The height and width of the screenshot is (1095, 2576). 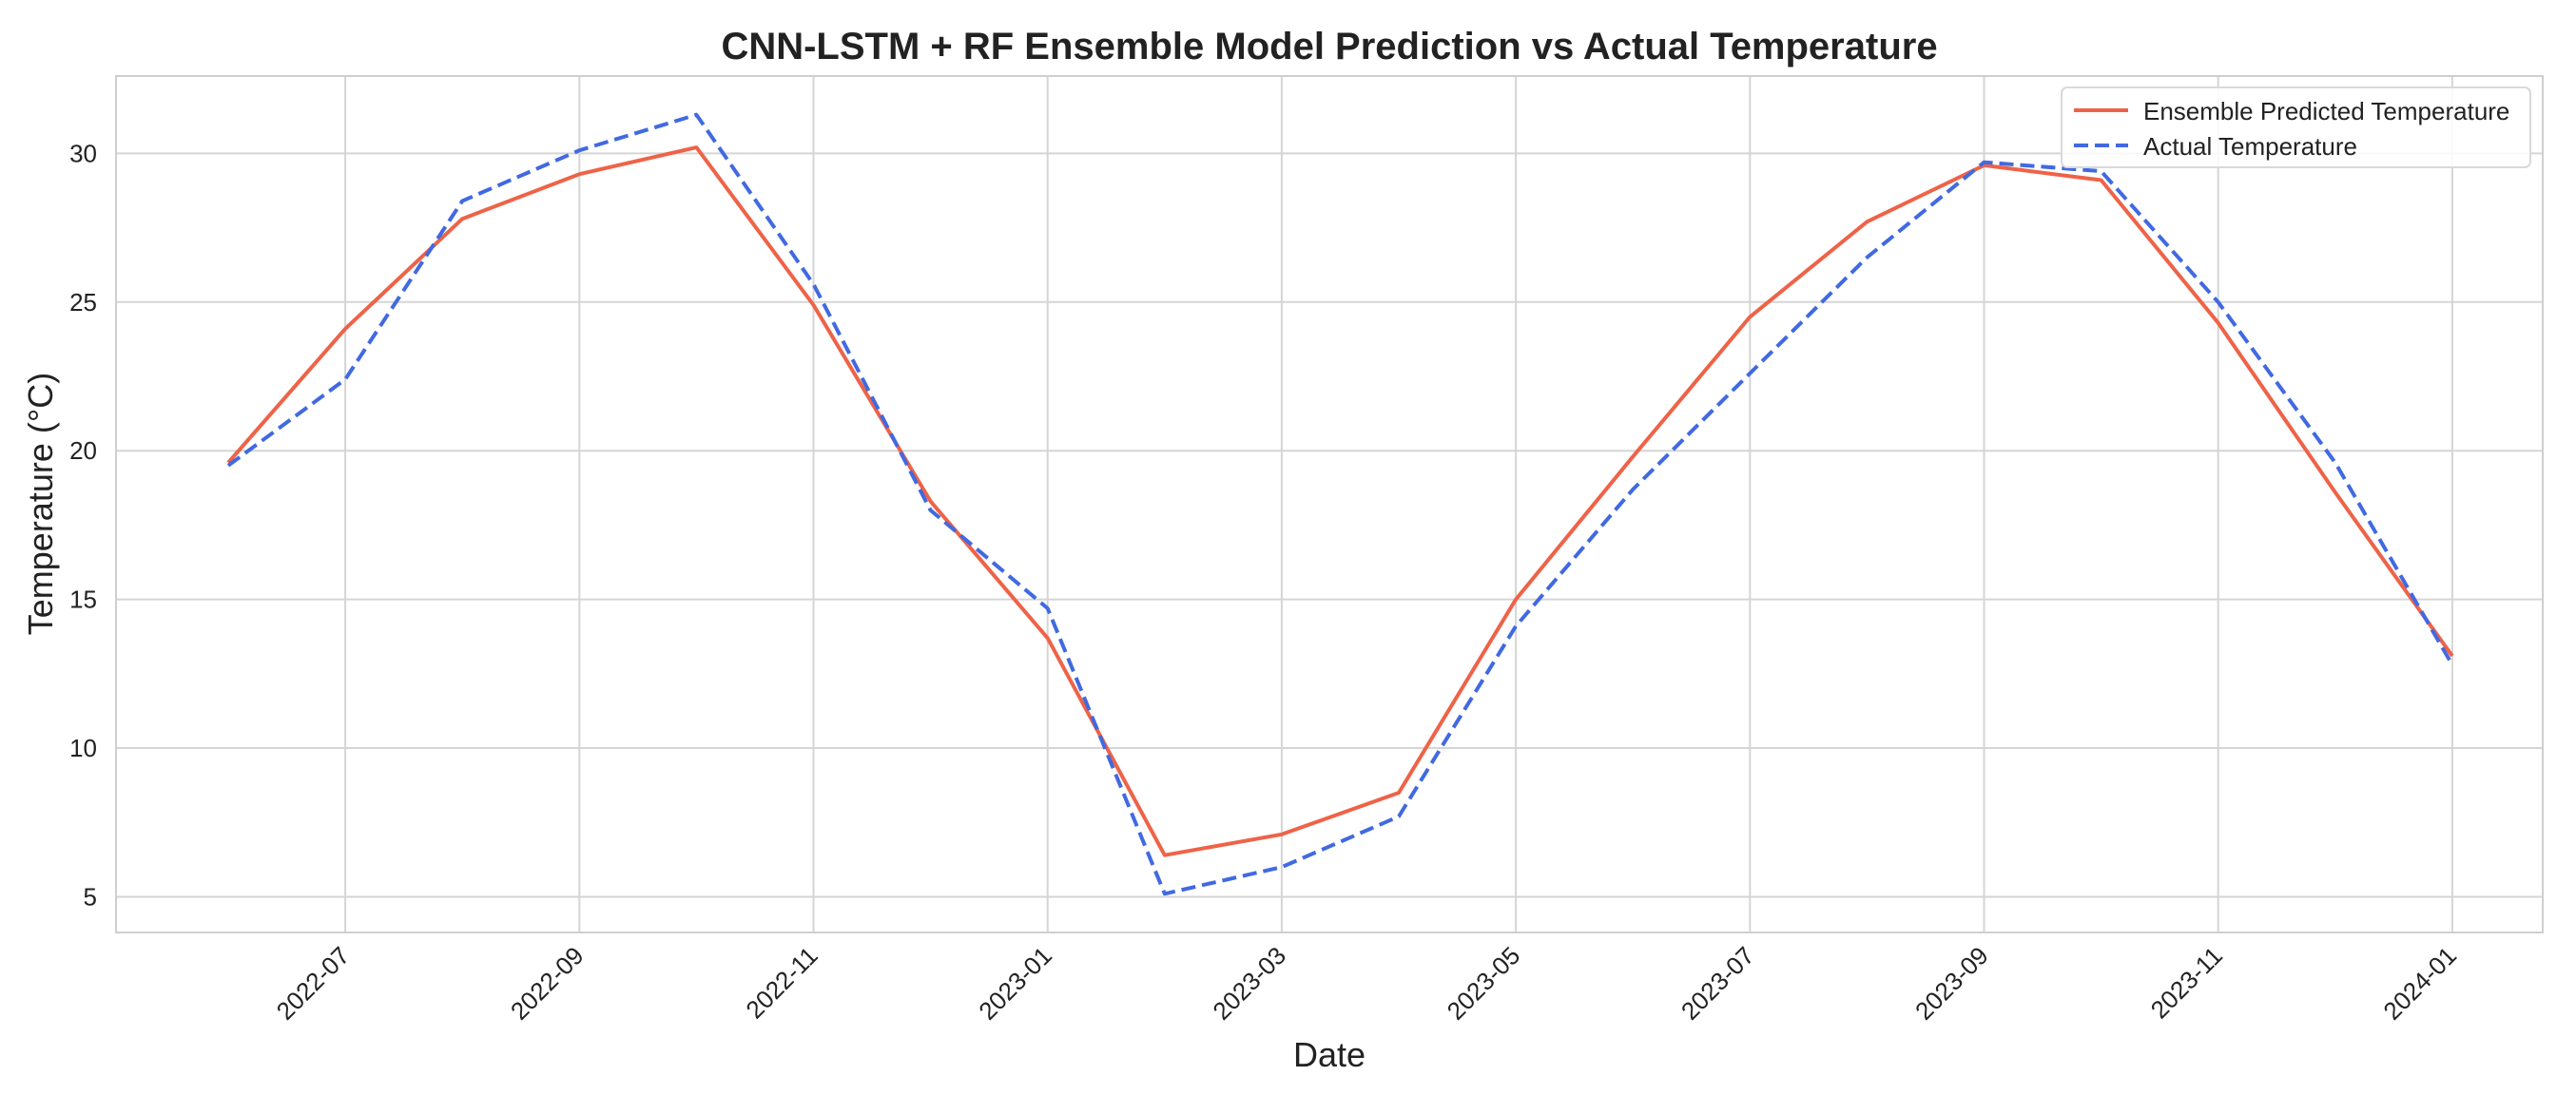 What do you see at coordinates (90, 896) in the screenshot?
I see `y-tick-label: 5` at bounding box center [90, 896].